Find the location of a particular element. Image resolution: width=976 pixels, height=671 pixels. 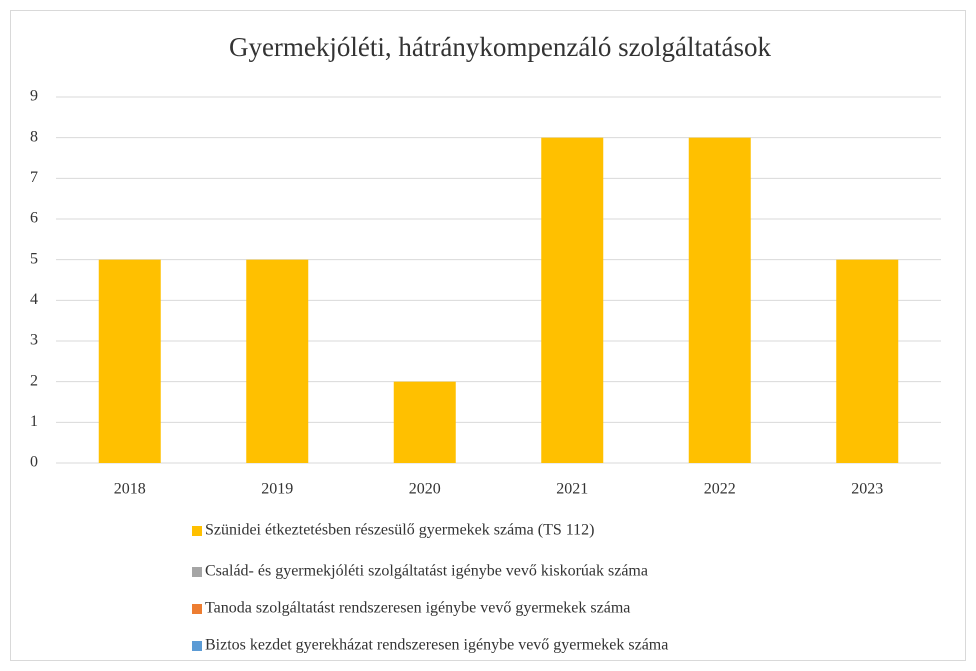

y-tick-label: 1 is located at coordinates (34, 421).